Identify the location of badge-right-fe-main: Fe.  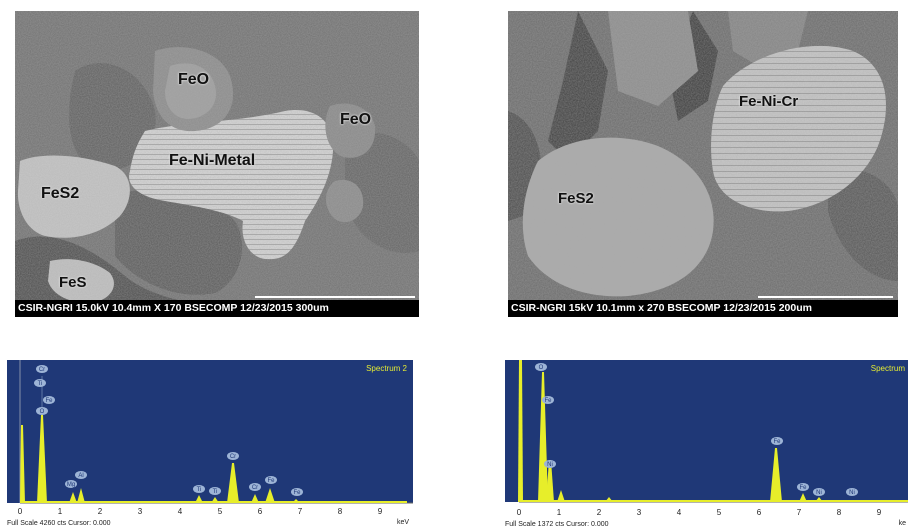
(777, 441).